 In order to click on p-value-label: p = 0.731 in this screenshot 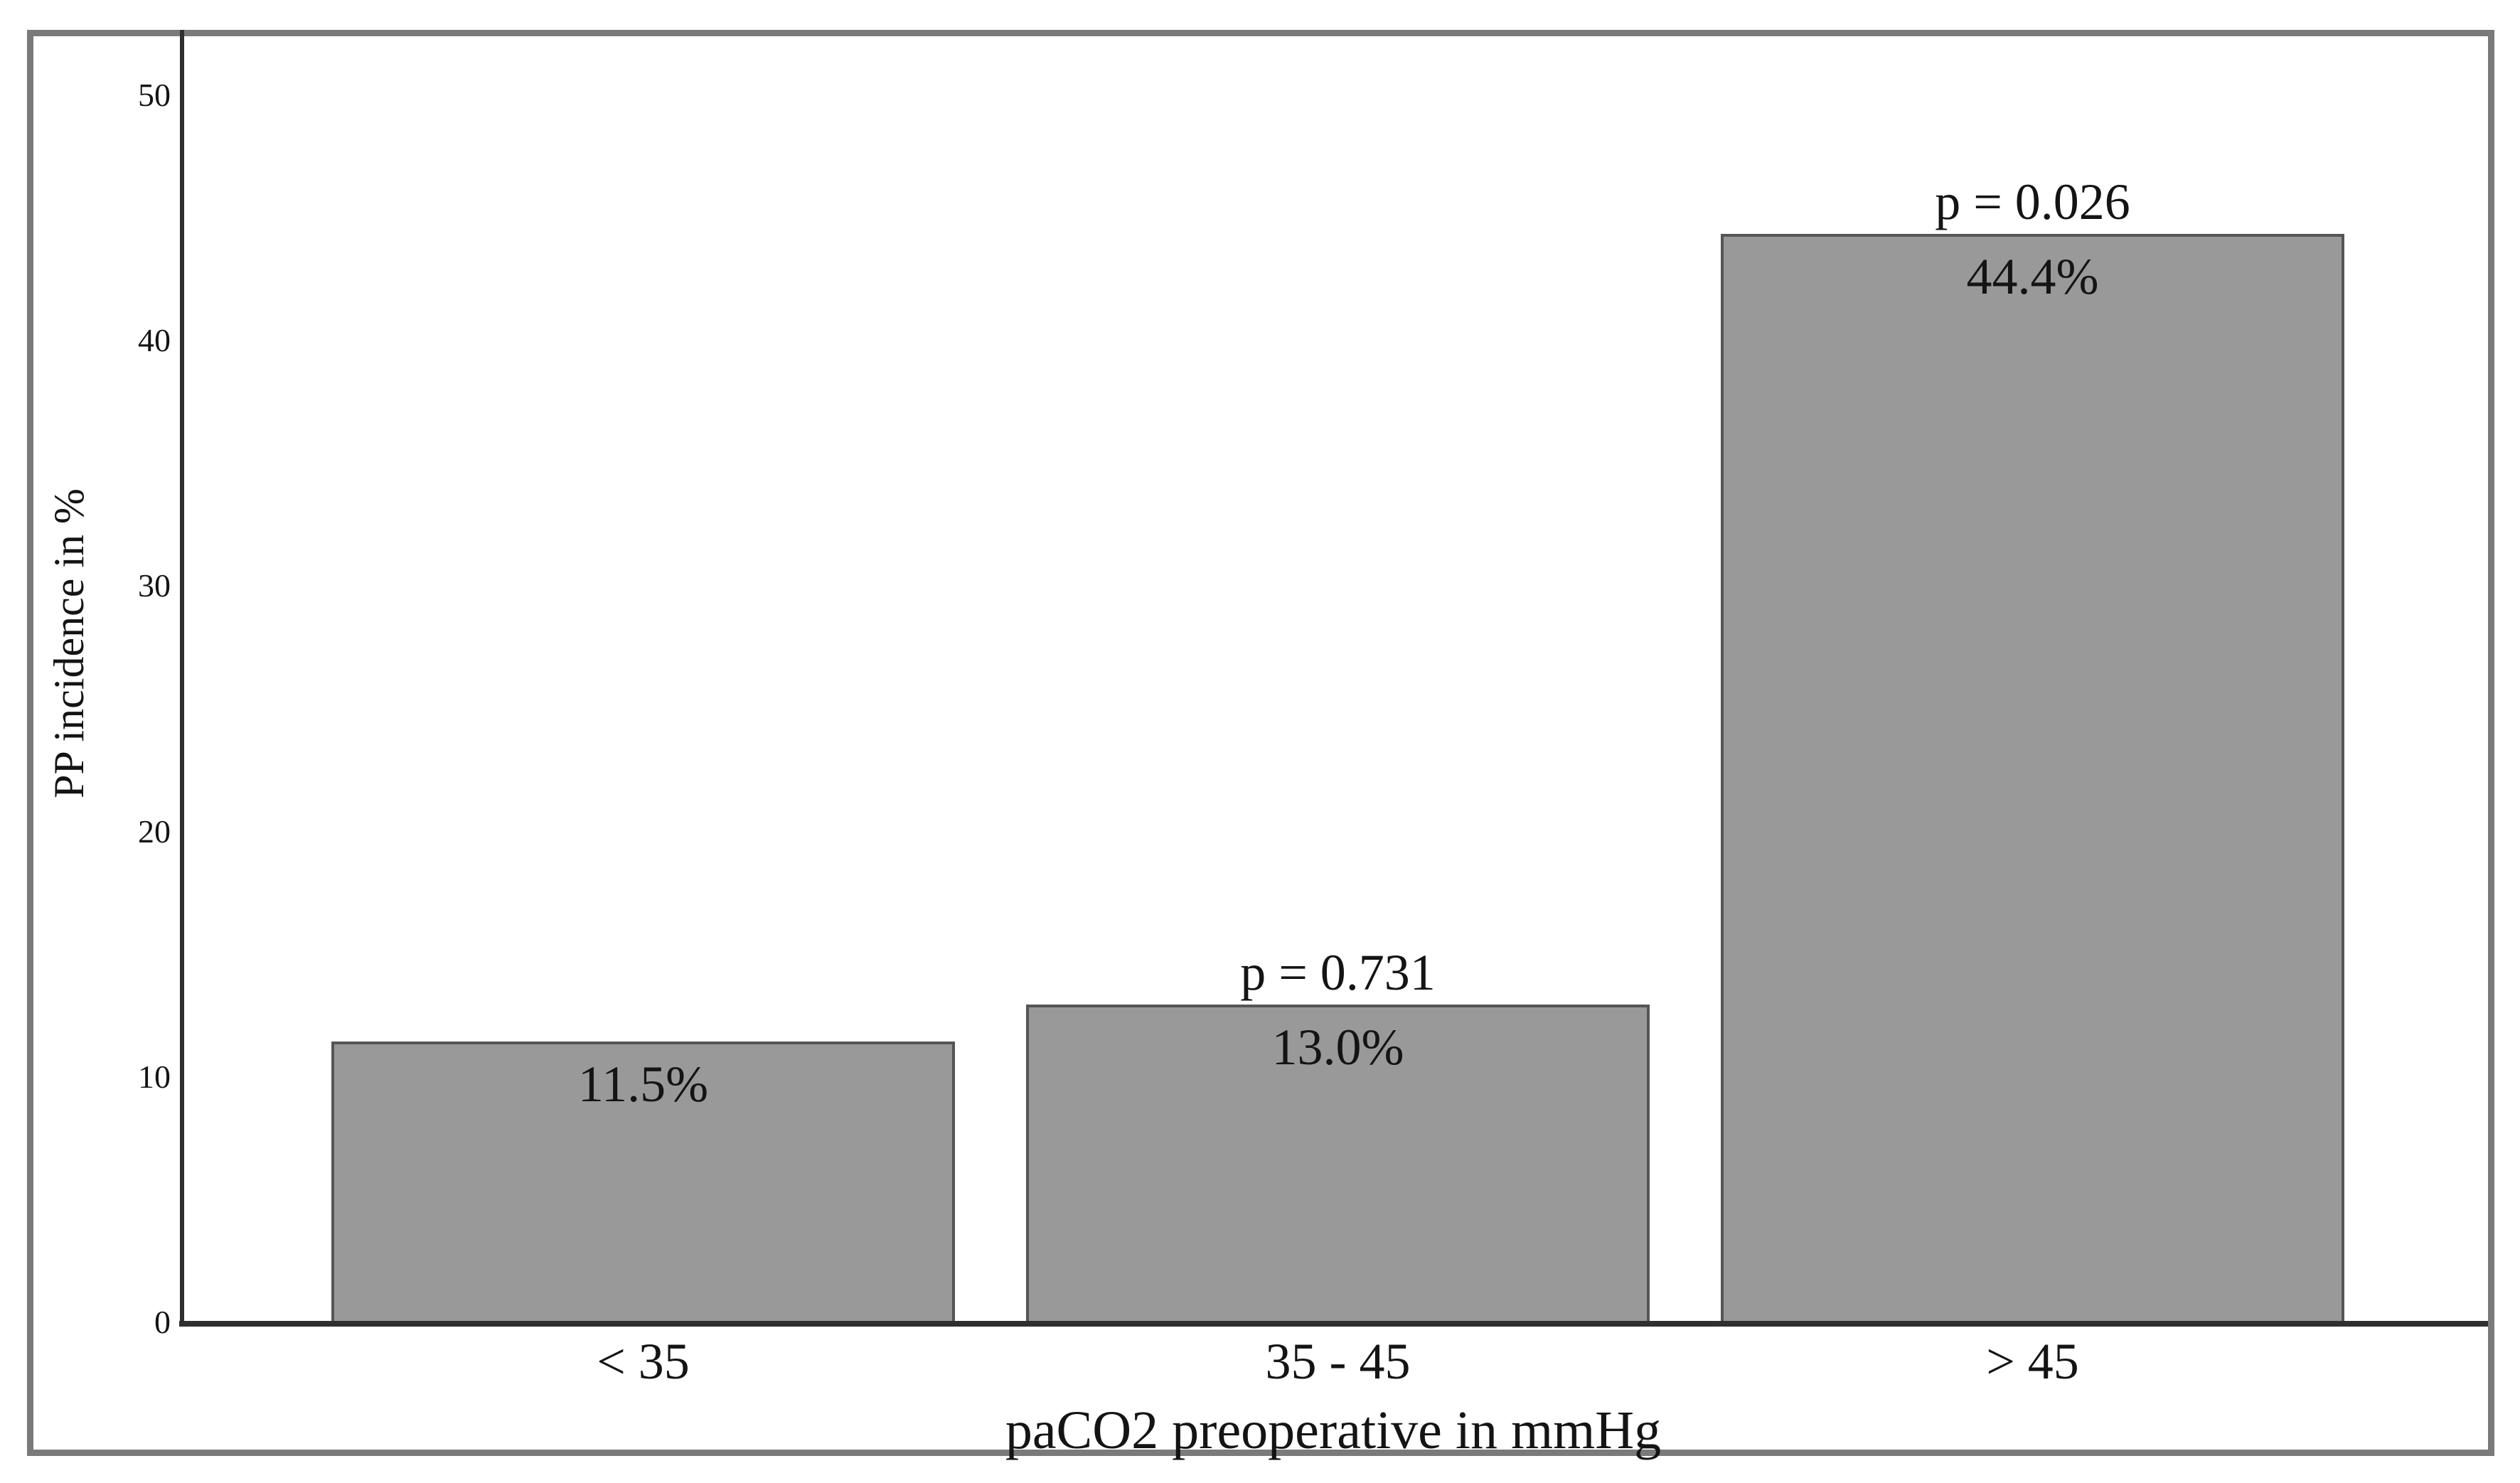, I will do `click(1338, 972)`.